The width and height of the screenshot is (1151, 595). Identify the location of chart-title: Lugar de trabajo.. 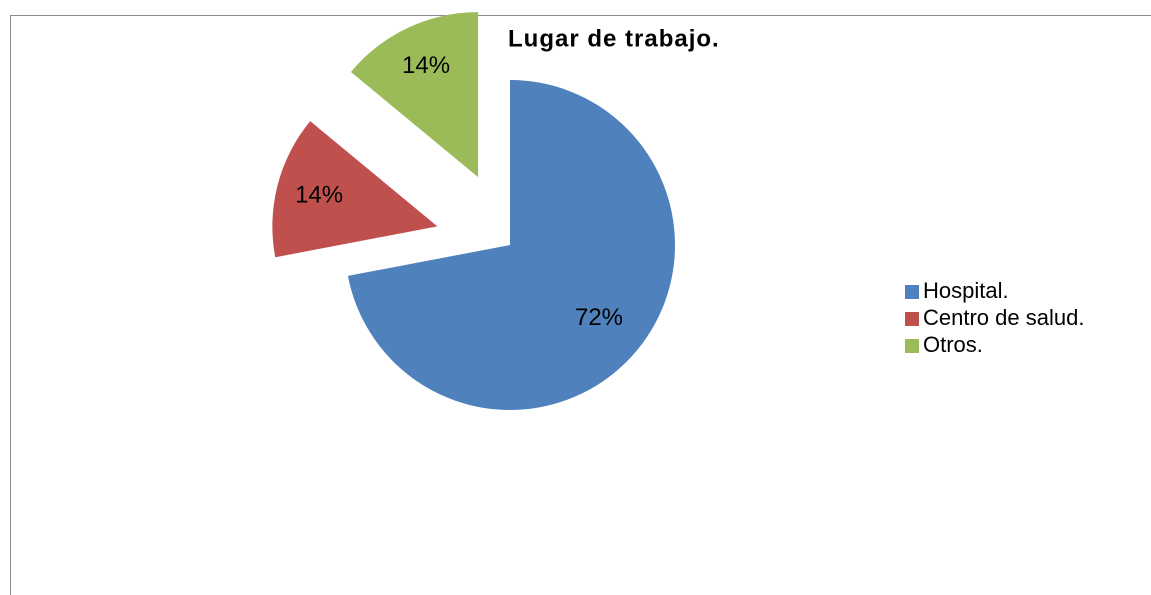
(614, 38).